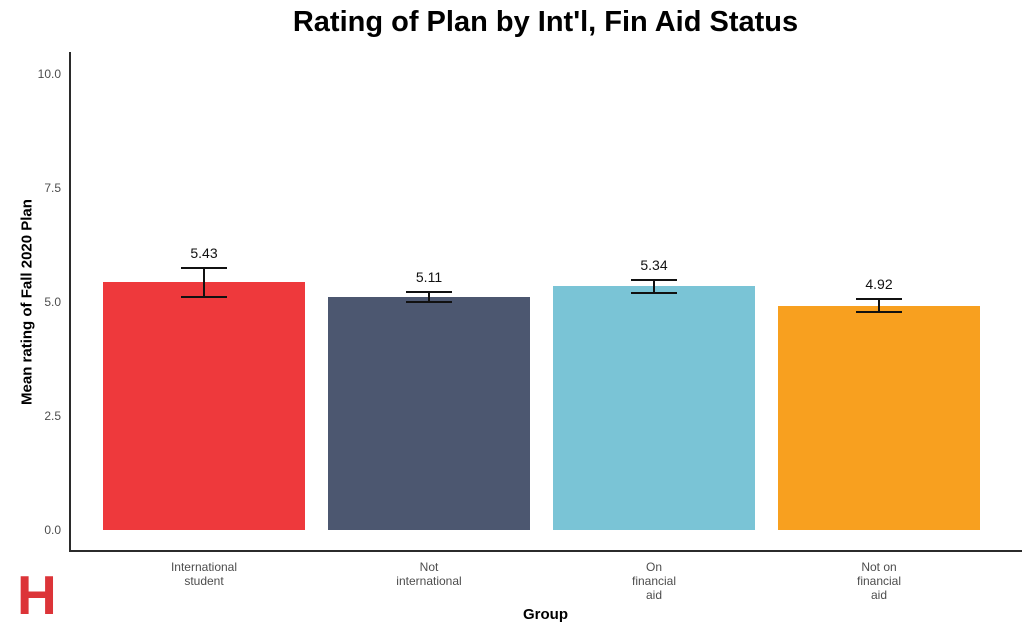 The height and width of the screenshot is (636, 1022). Describe the element at coordinates (52, 416) in the screenshot. I see `y-tick-label: 2.5` at that location.